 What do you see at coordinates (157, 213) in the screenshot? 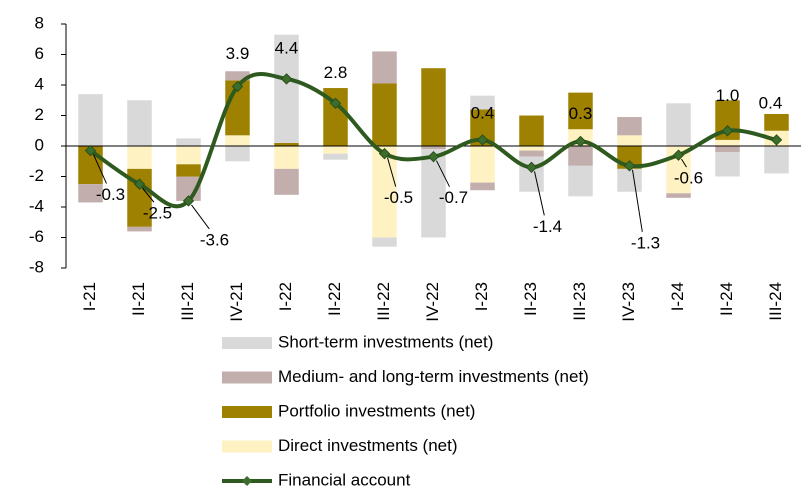
I see `data-label: -2.5` at bounding box center [157, 213].